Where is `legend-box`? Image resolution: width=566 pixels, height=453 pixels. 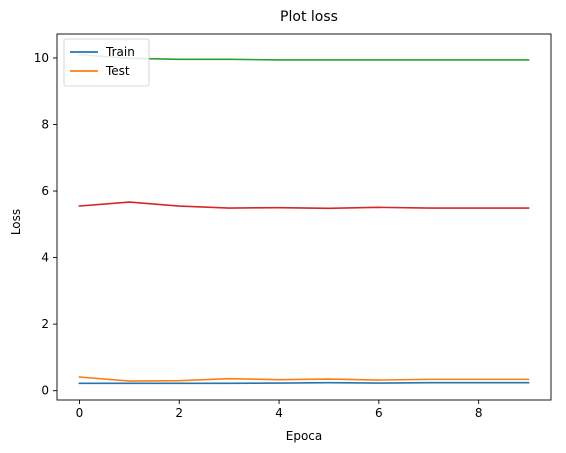 legend-box is located at coordinates (106, 62).